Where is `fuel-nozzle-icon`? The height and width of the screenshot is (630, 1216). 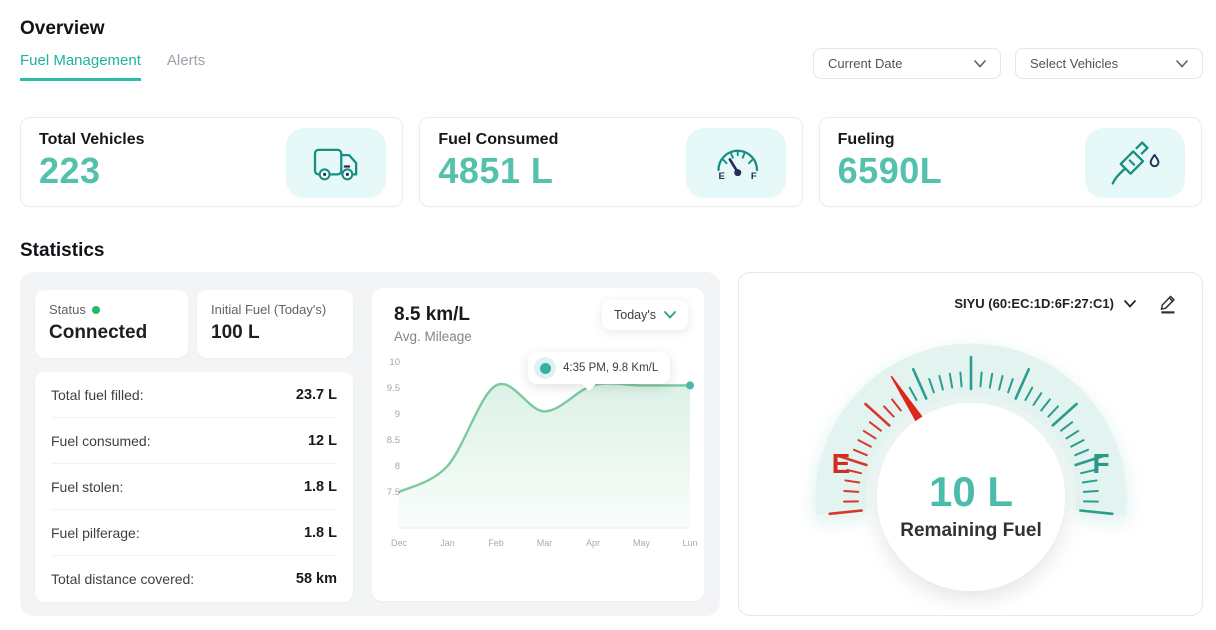 fuel-nozzle-icon is located at coordinates (1135, 163).